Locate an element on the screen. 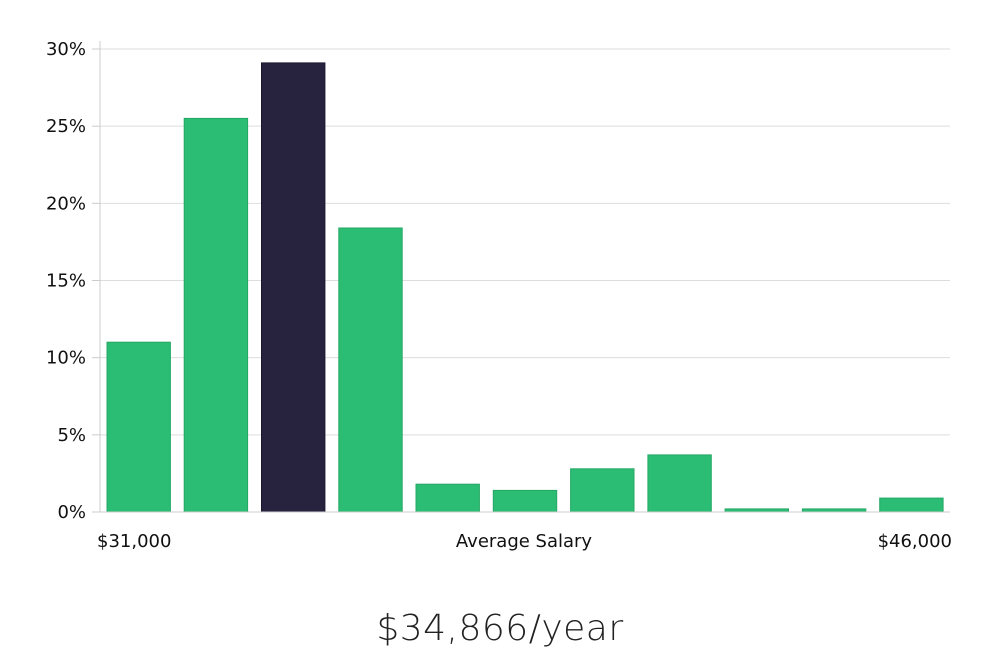  y-tick-label: 15% is located at coordinates (66, 281).